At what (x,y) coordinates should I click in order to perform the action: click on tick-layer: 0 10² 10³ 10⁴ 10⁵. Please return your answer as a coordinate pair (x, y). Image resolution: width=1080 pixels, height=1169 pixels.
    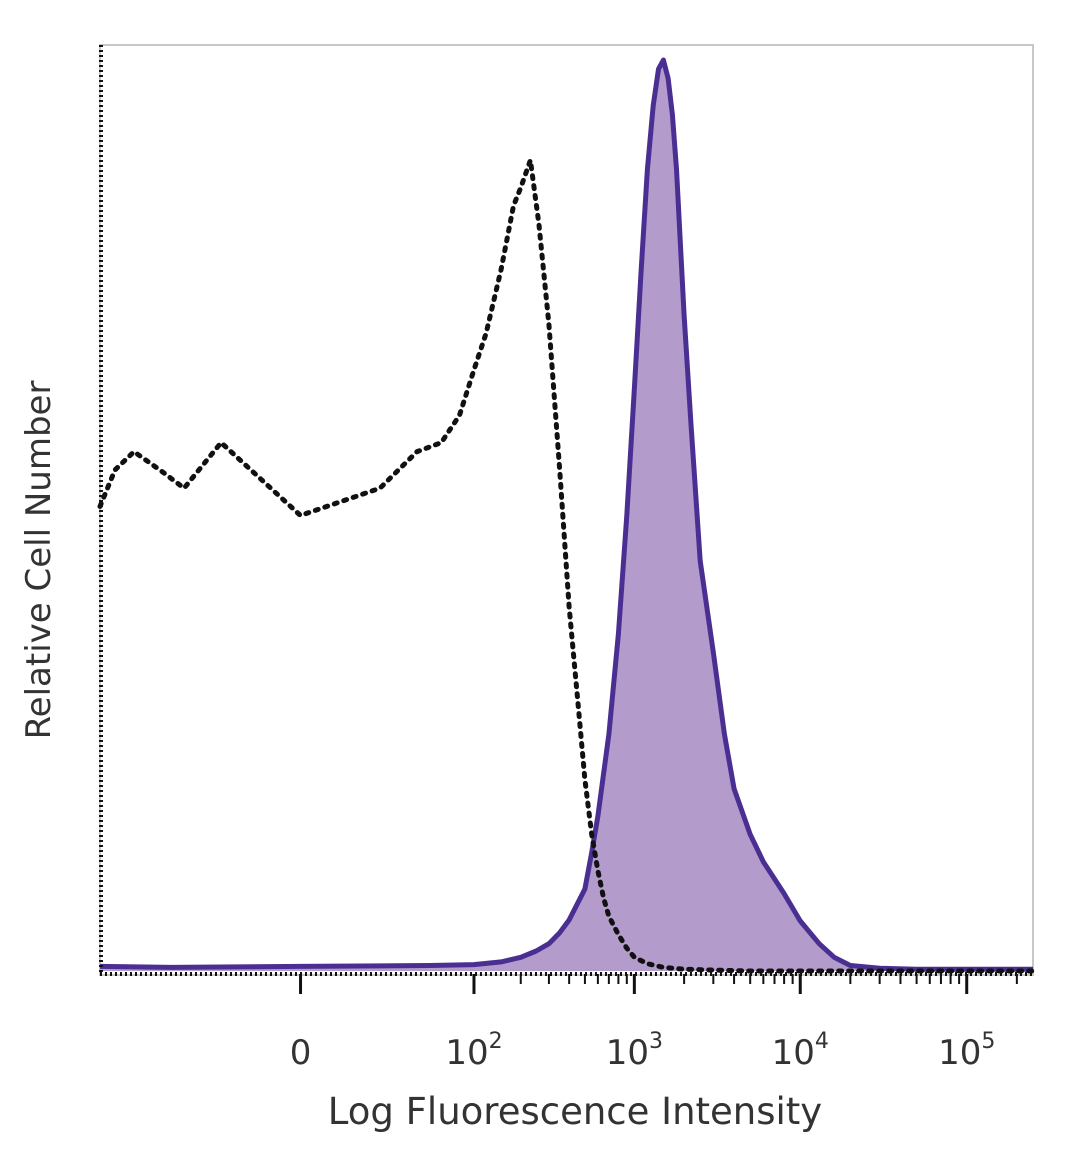
    Looking at the image, I should click on (654, 1023).